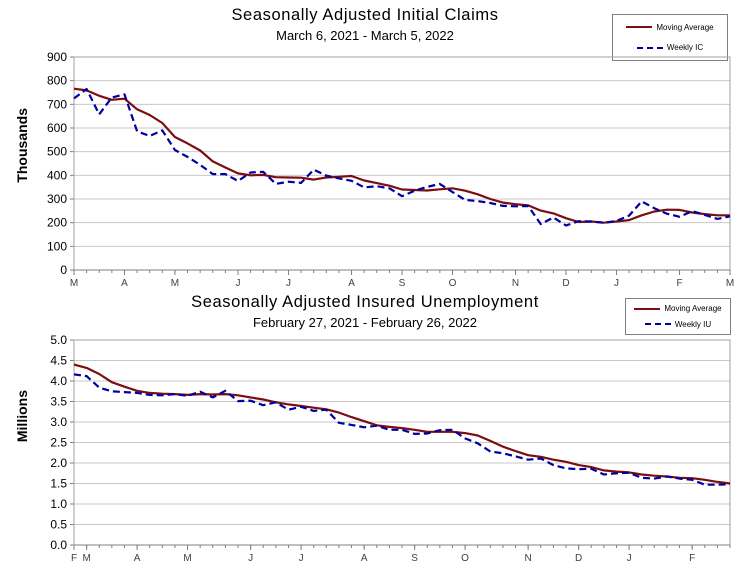 This screenshot has width=756, height=578. Describe the element at coordinates (58, 463) in the screenshot. I see `y-tick-label: 2.0` at that location.